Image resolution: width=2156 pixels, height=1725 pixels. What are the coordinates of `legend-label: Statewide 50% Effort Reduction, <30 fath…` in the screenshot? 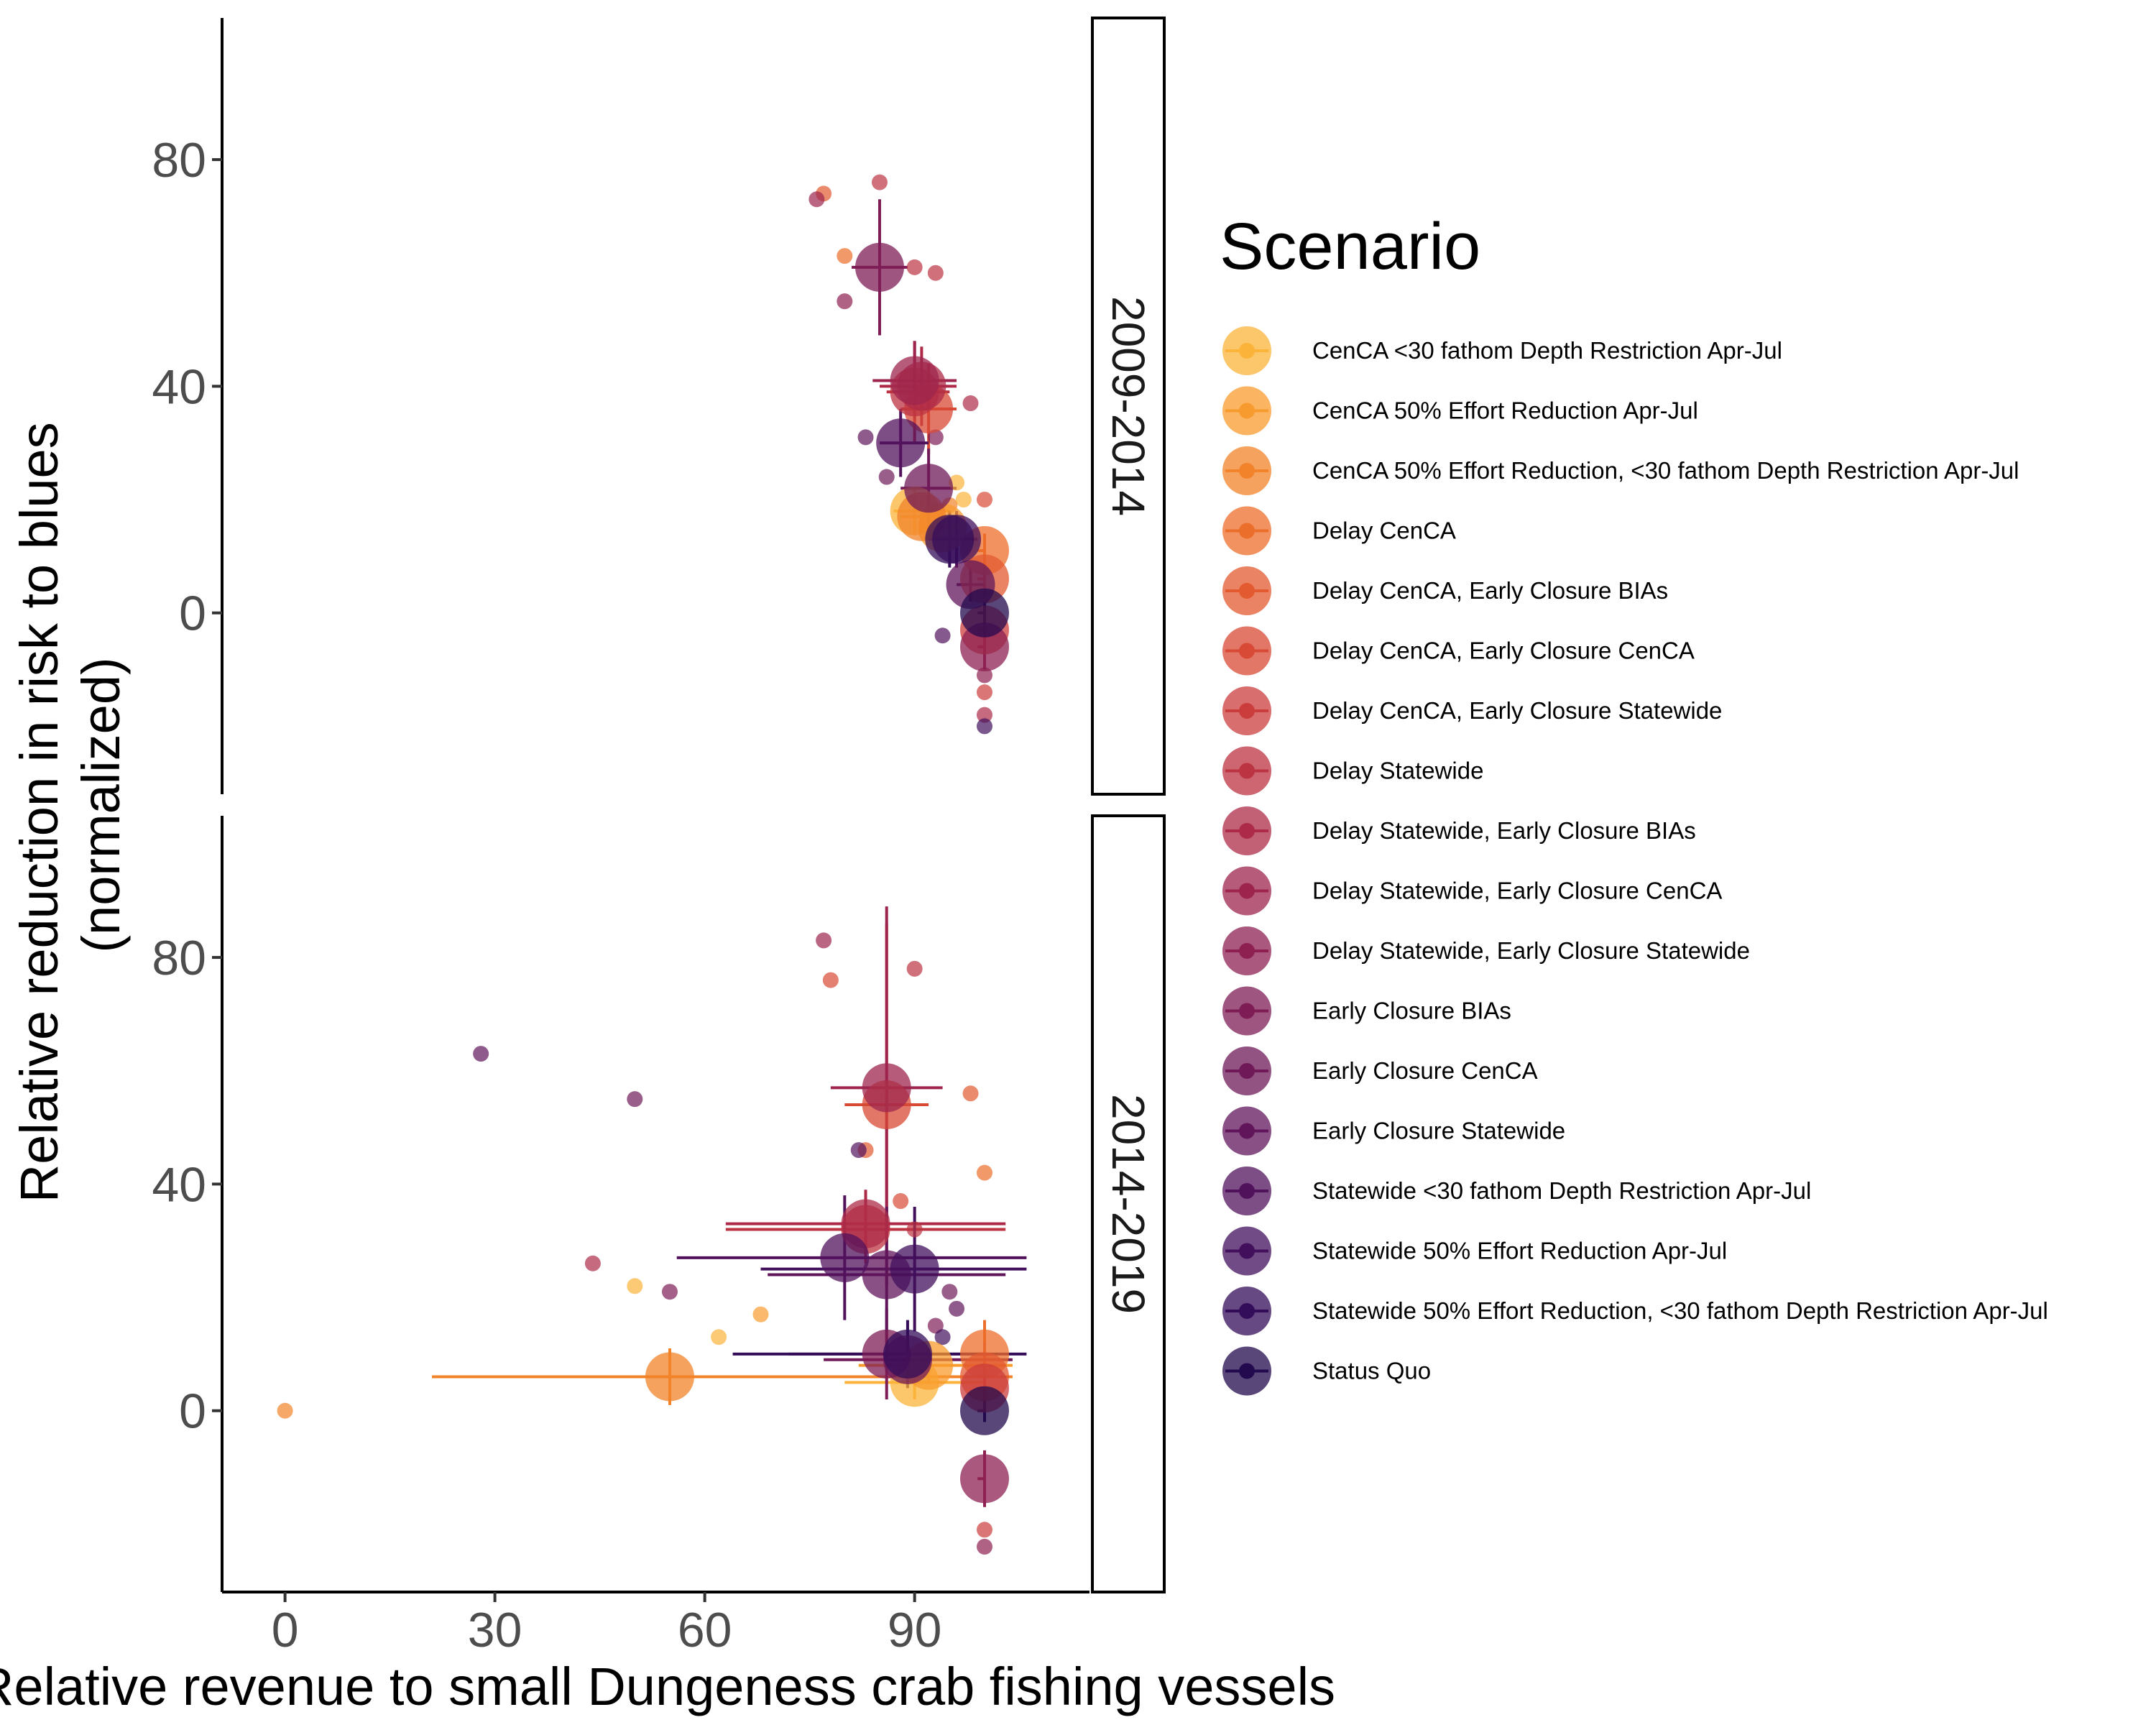 It's located at (1680, 1310).